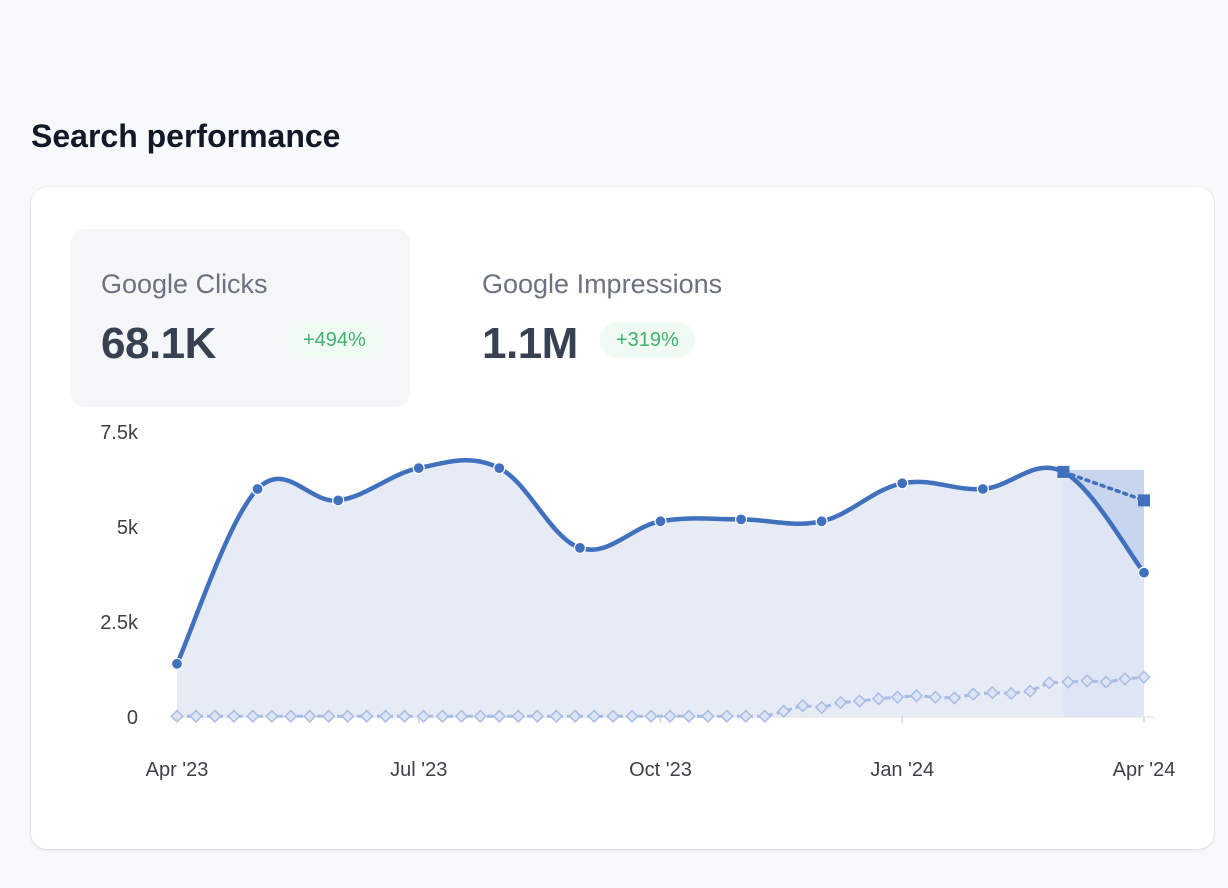  I want to click on x-tick-label: Apr '23, so click(177, 770).